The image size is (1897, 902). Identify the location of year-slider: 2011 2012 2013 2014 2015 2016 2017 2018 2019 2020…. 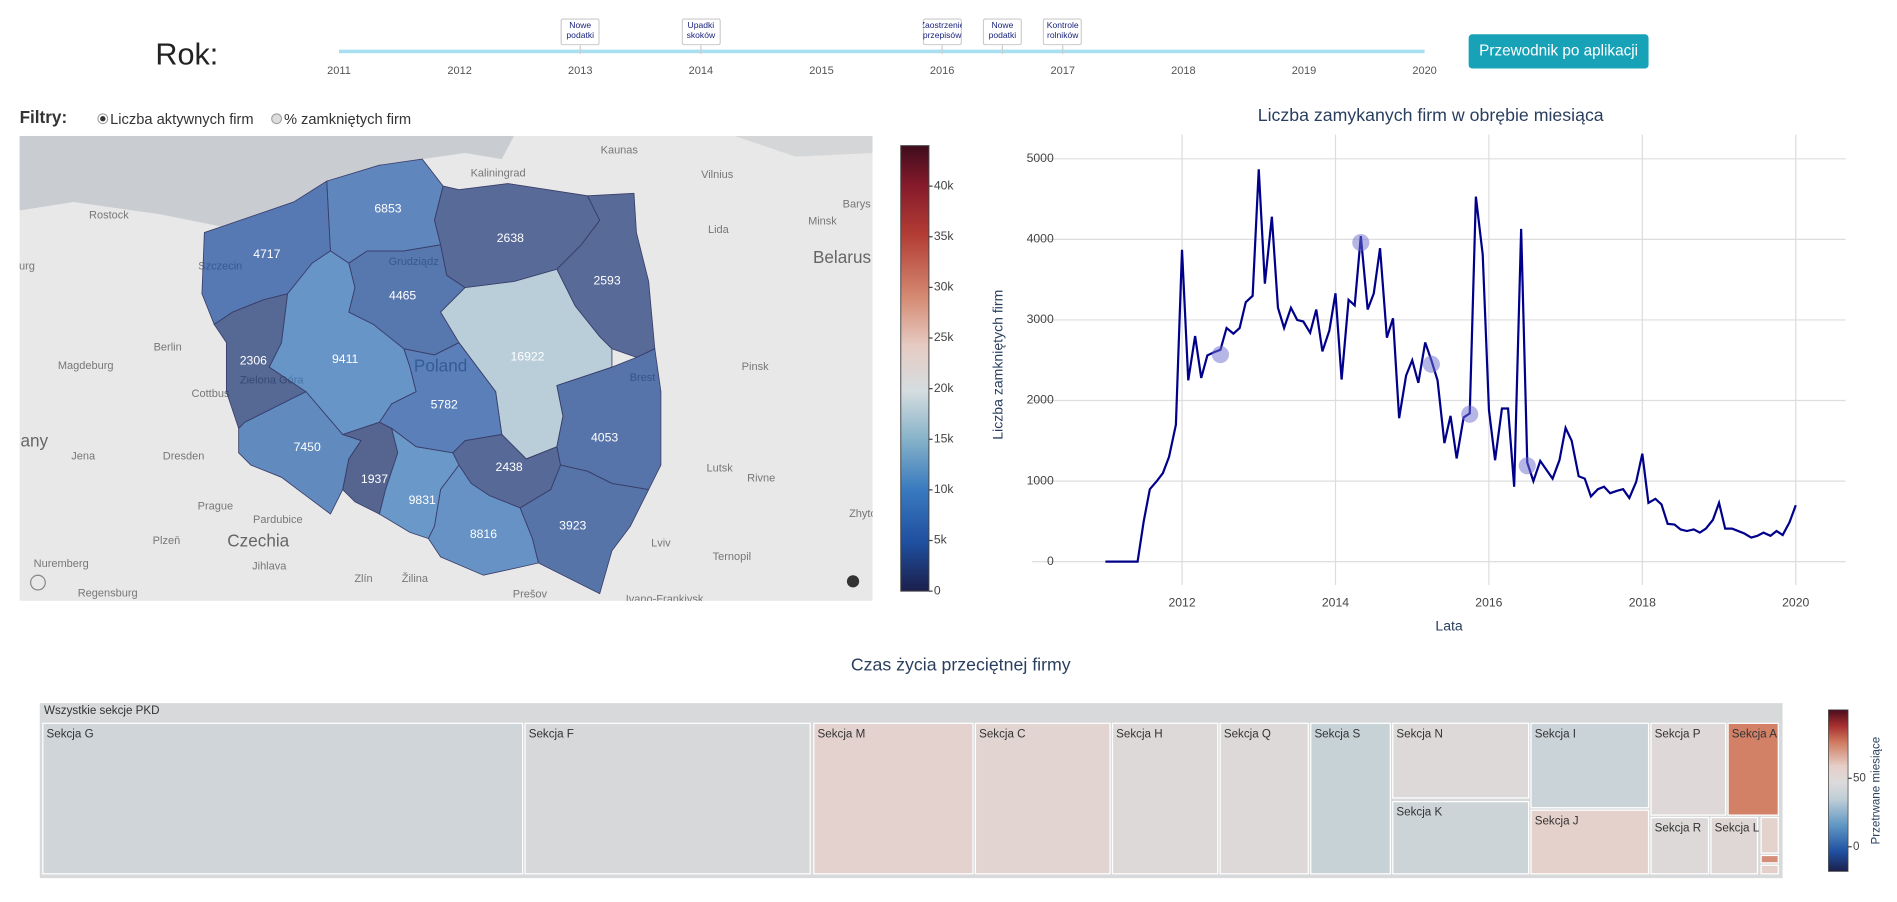
(882, 47).